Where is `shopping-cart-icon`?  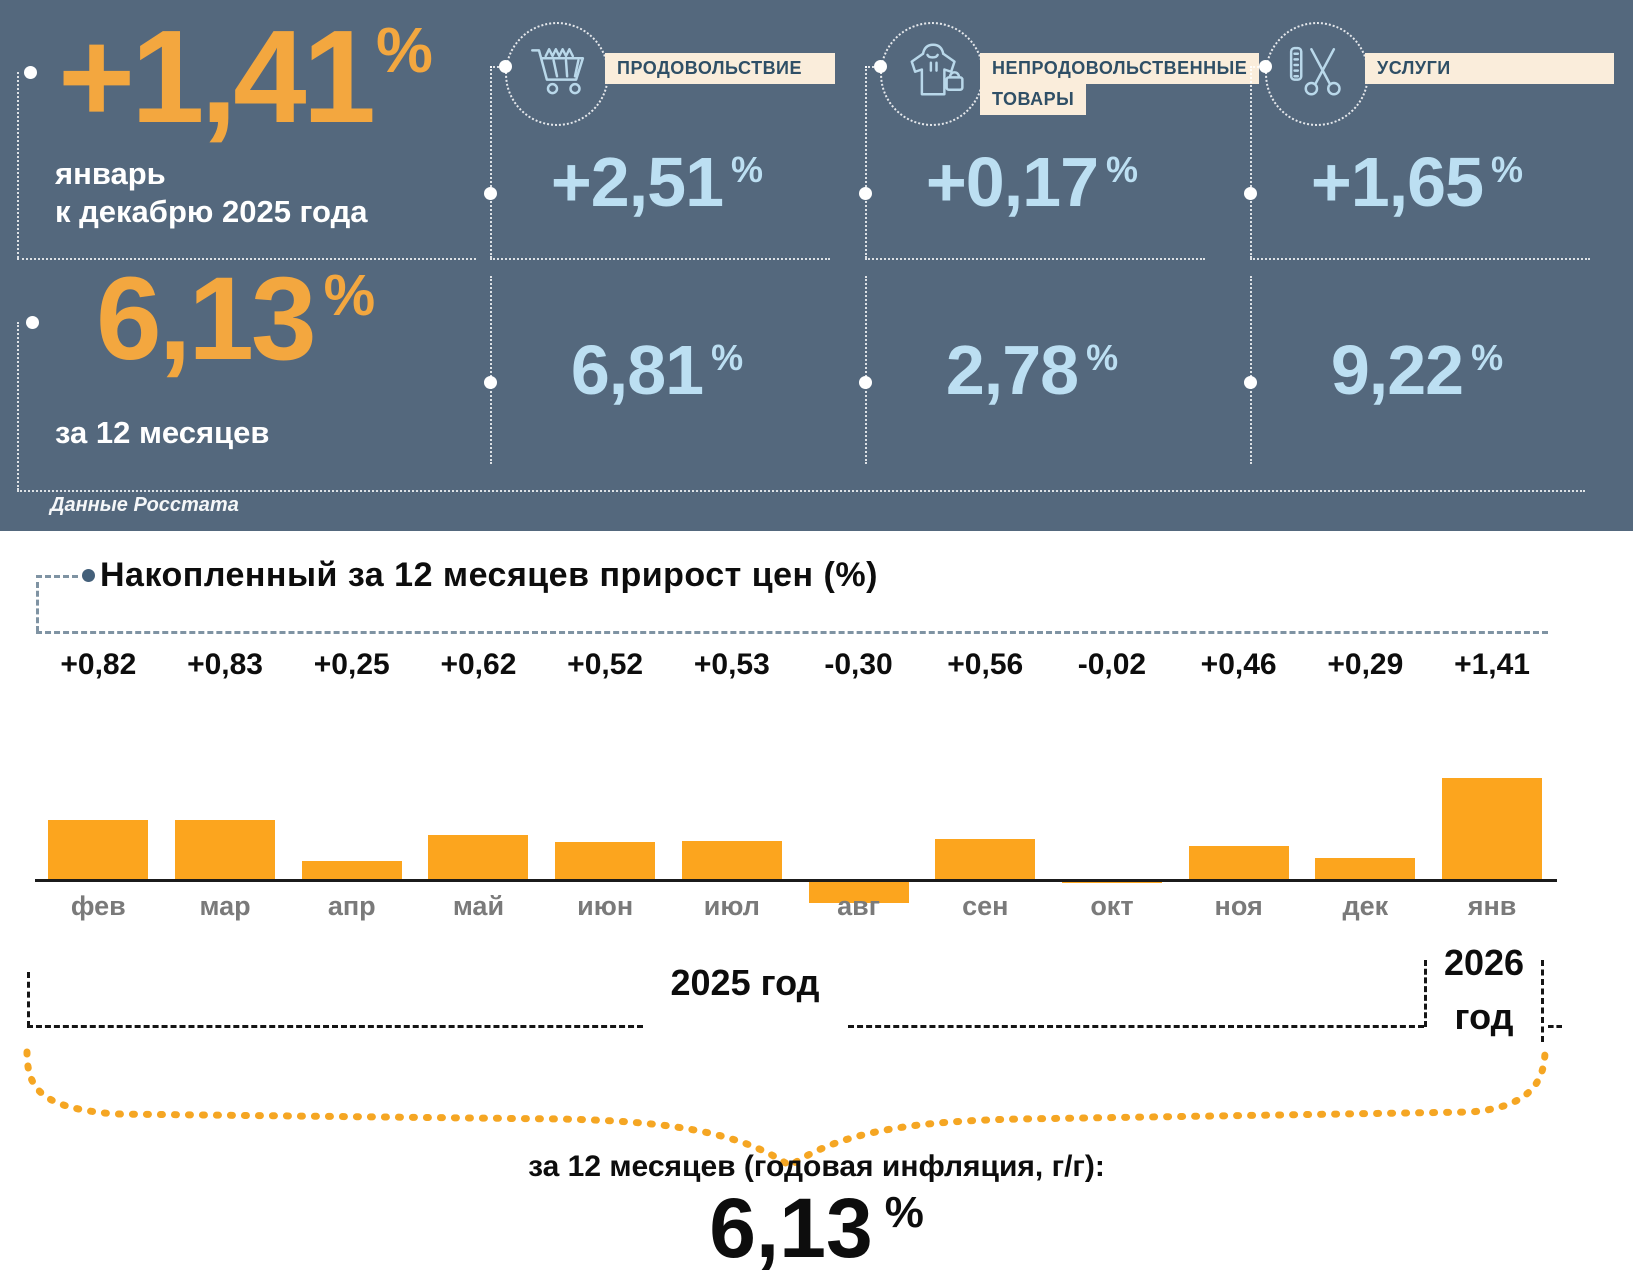
shopping-cart-icon is located at coordinates (558, 71).